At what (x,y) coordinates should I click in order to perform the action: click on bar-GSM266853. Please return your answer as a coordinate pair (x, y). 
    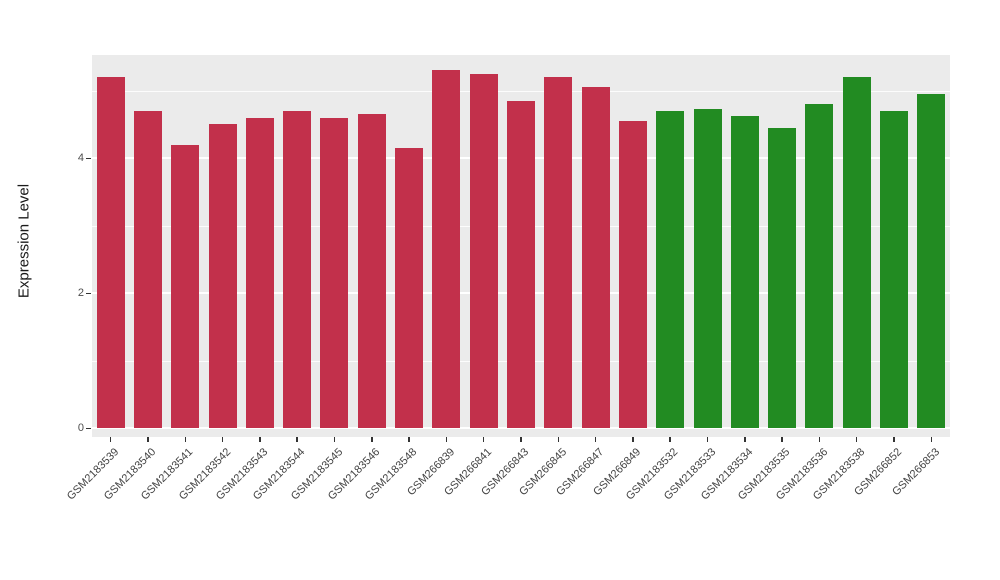
    Looking at the image, I should click on (931, 260).